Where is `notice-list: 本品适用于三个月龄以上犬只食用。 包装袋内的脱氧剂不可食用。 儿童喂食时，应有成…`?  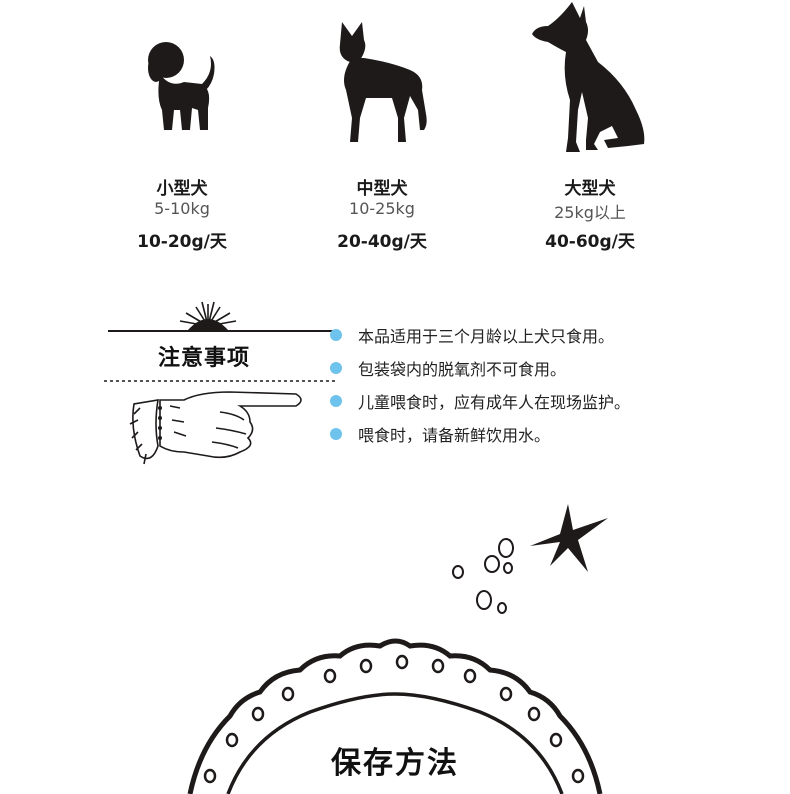
notice-list: 本品适用于三个月龄以上犬只食用。 包装袋内的脱氧剂不可食用。 儿童喂食时，应有成… is located at coordinates (480, 384).